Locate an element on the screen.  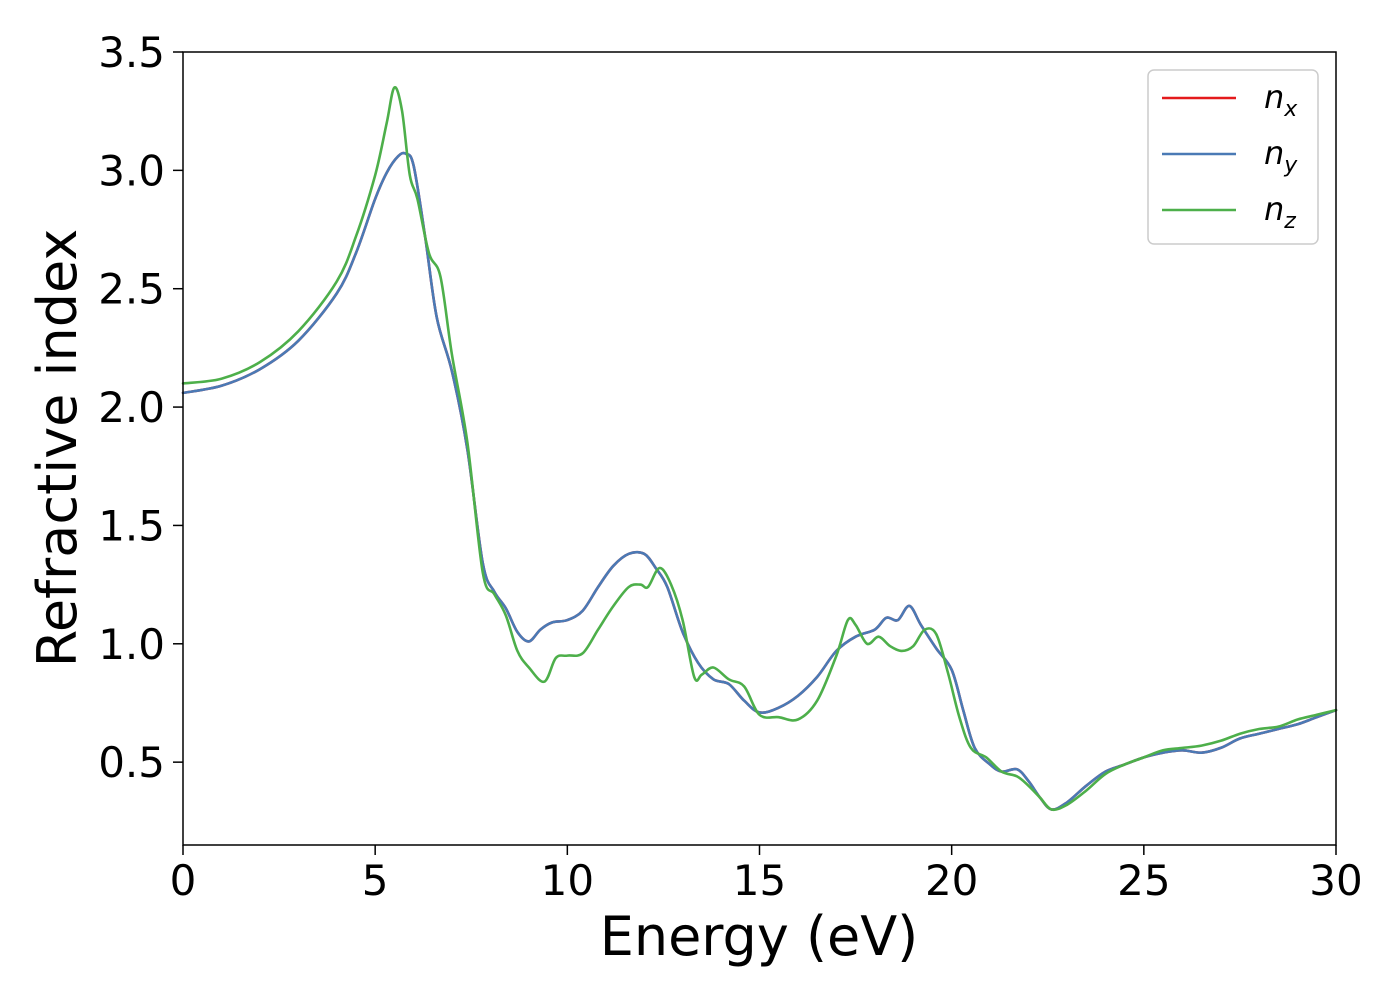
legend-label-x: nx is located at coordinates (1281, 100).